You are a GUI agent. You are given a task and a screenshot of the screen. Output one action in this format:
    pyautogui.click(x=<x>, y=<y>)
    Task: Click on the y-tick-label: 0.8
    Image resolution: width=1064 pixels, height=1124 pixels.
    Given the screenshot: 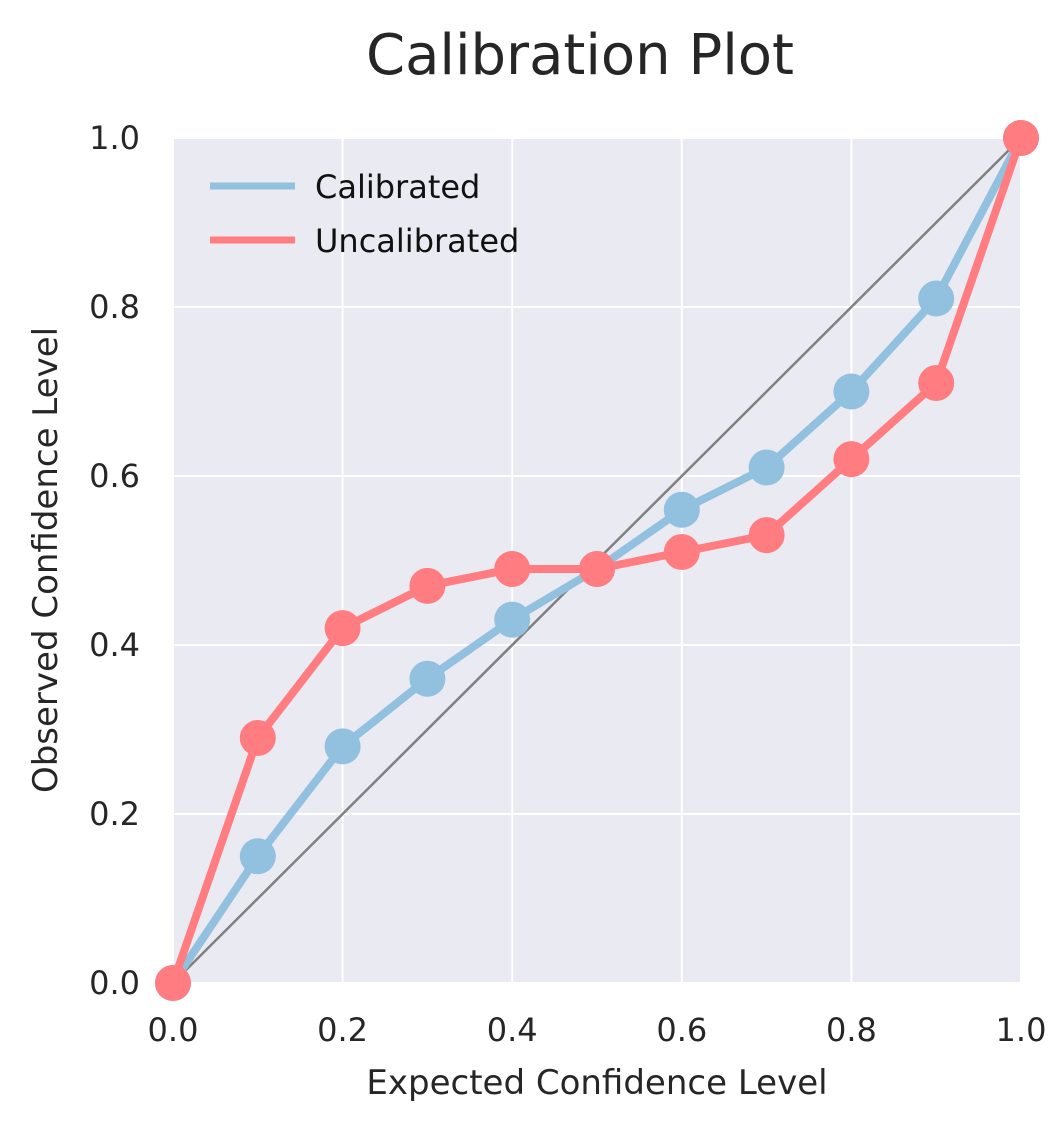 What is the action you would take?
    pyautogui.click(x=114, y=307)
    